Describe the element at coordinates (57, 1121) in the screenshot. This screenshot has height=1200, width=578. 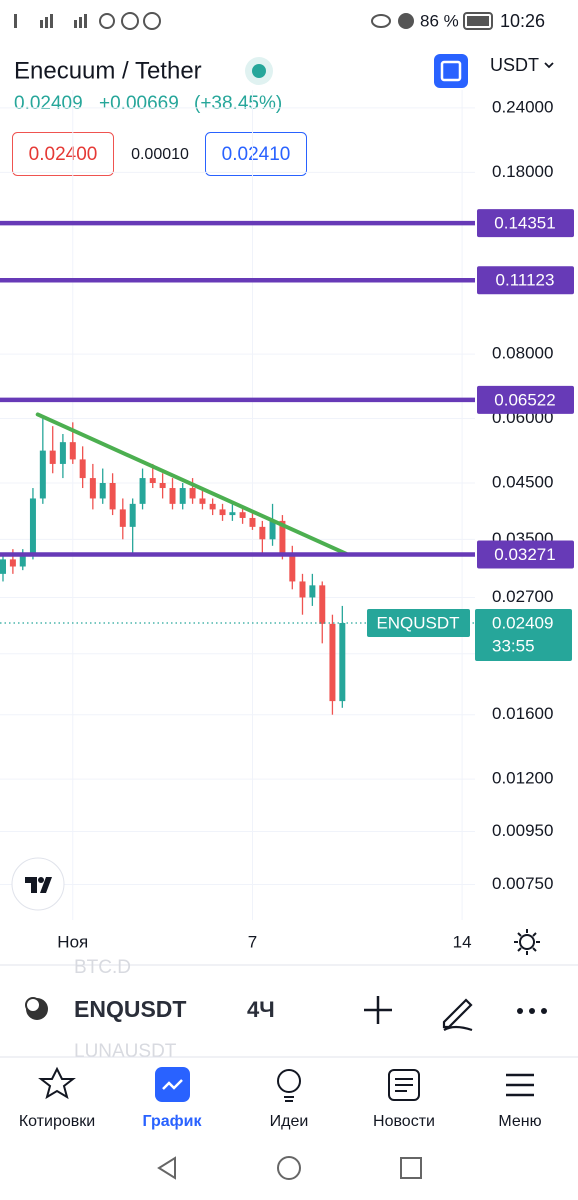
I see `tab-label: Котировки` at that location.